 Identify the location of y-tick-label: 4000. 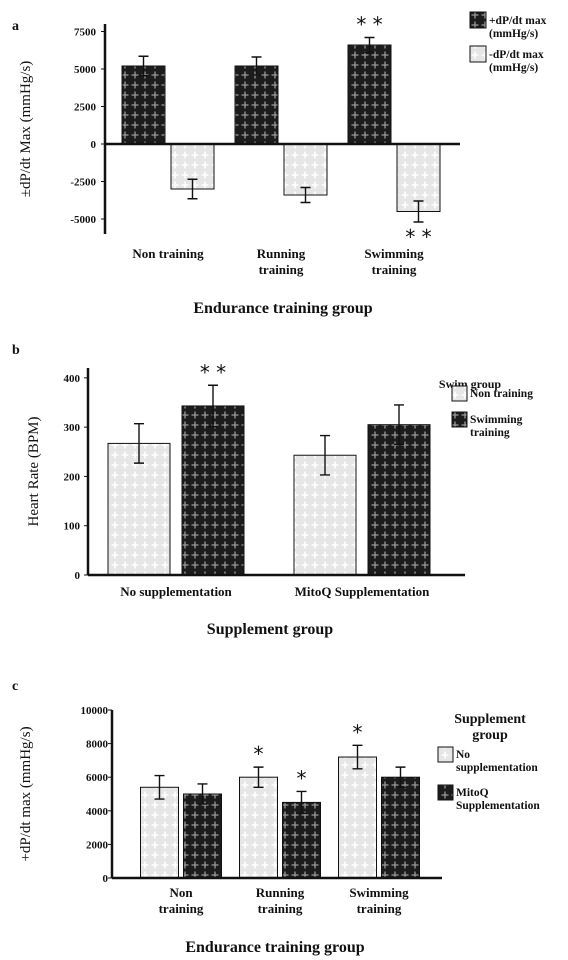
(97, 812).